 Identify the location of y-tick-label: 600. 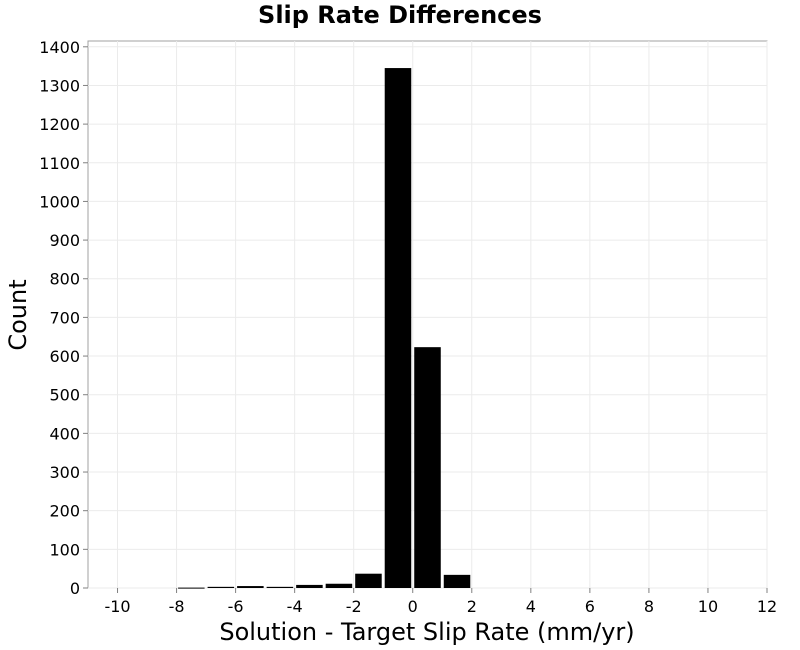
(64, 356).